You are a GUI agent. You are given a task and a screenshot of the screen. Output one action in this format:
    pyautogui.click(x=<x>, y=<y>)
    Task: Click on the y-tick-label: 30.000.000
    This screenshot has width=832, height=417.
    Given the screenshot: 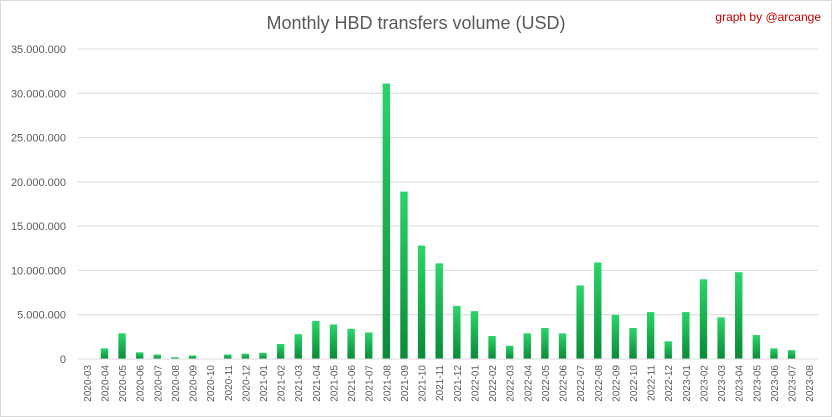 What is the action you would take?
    pyautogui.click(x=38, y=94)
    